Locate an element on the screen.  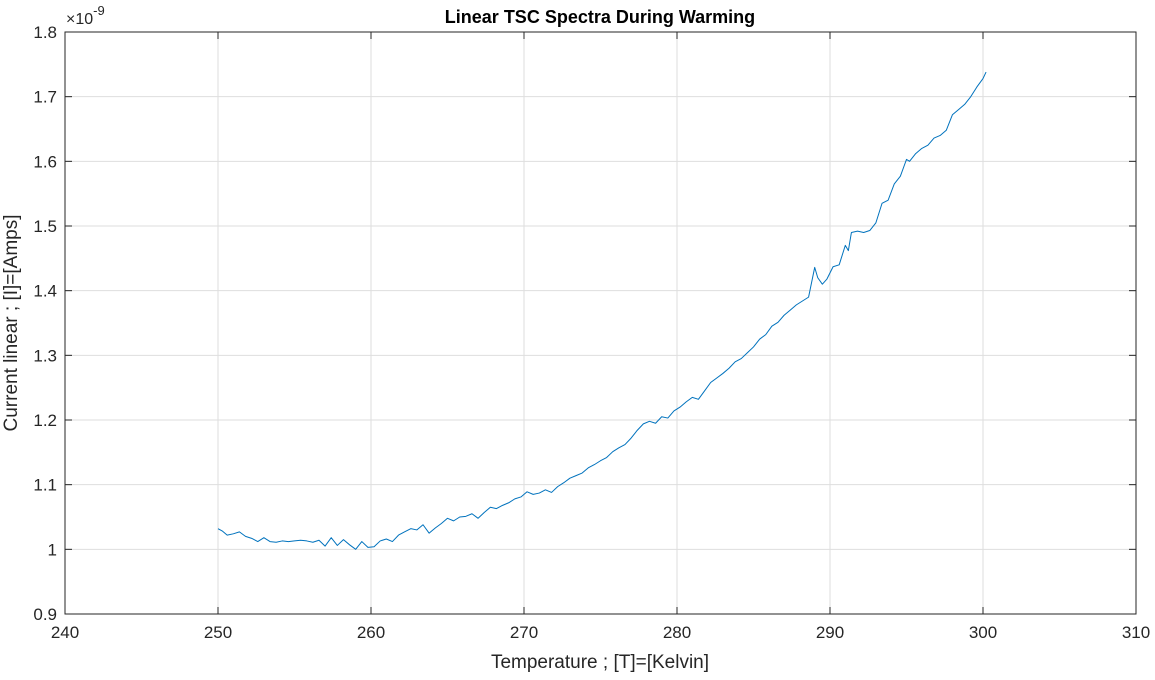
y-tick-label: 1.2 is located at coordinates (45, 420).